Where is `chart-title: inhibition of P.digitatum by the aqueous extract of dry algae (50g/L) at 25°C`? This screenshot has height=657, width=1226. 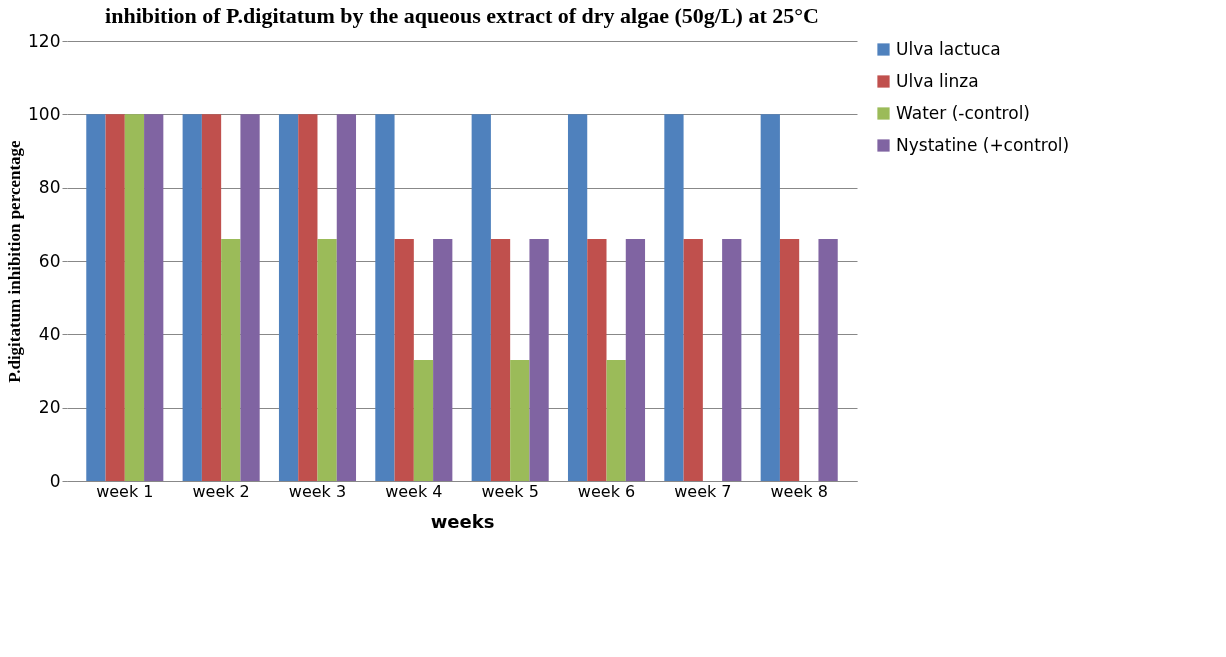 chart-title: inhibition of P.digitatum by the aqueous extract of dry algae (50g/L) at 25°C is located at coordinates (462, 15).